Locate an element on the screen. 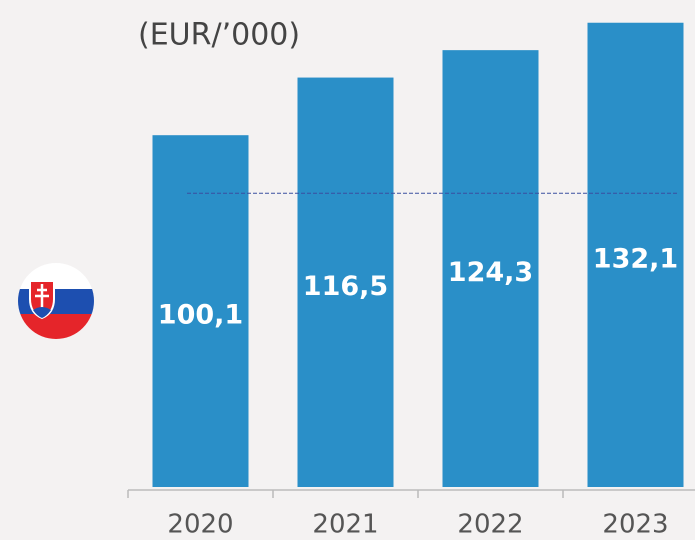  value-label: 132,1 is located at coordinates (635, 258).